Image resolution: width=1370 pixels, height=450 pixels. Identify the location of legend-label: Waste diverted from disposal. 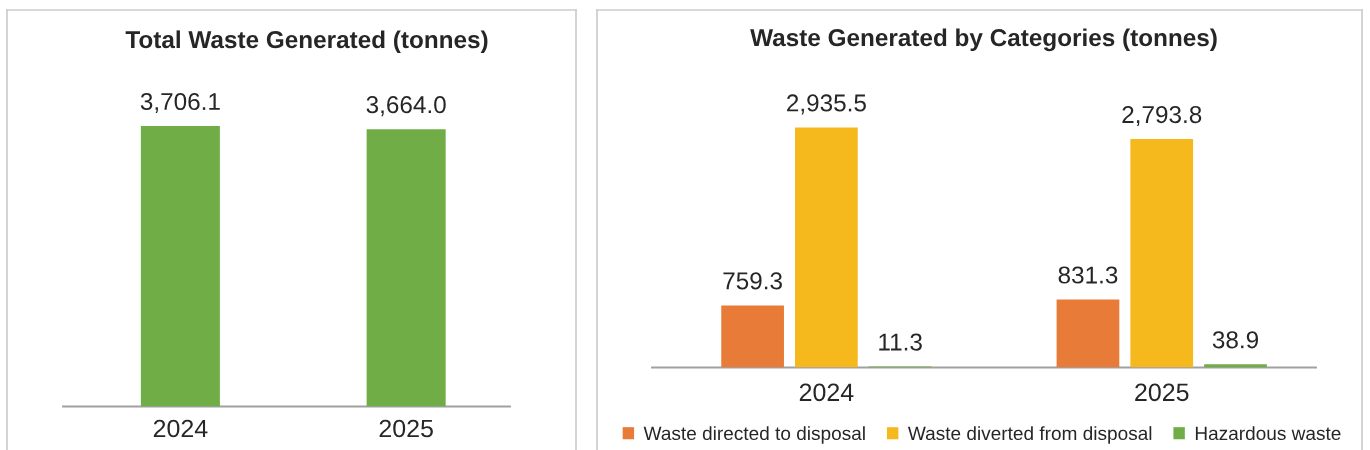
(1029, 435).